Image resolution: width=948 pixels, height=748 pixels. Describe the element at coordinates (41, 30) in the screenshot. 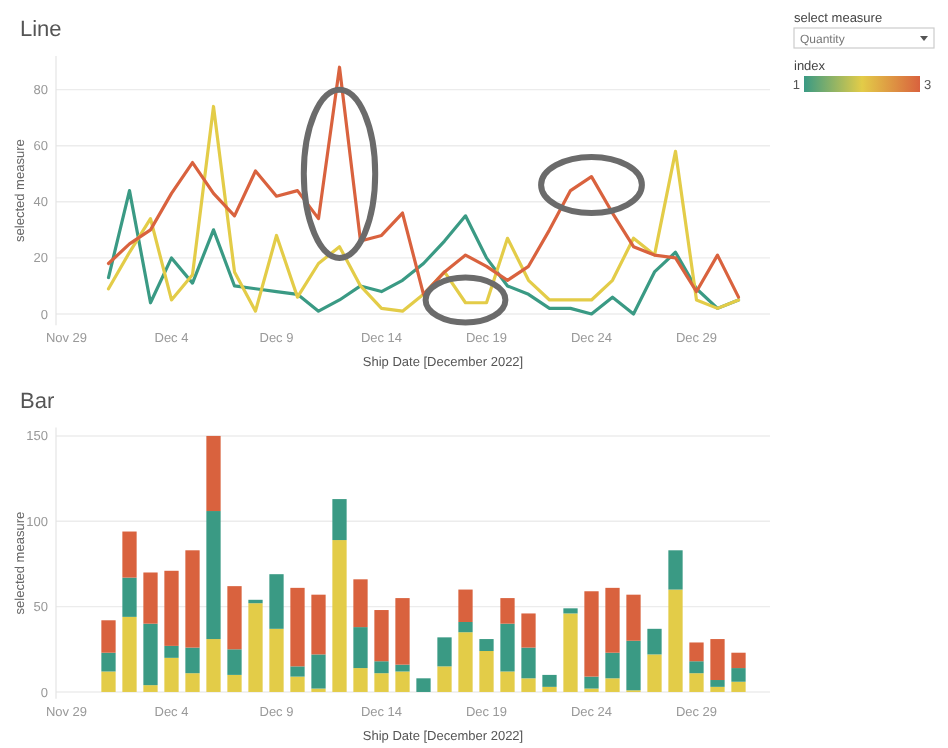

I see `chart-title: Line` at that location.